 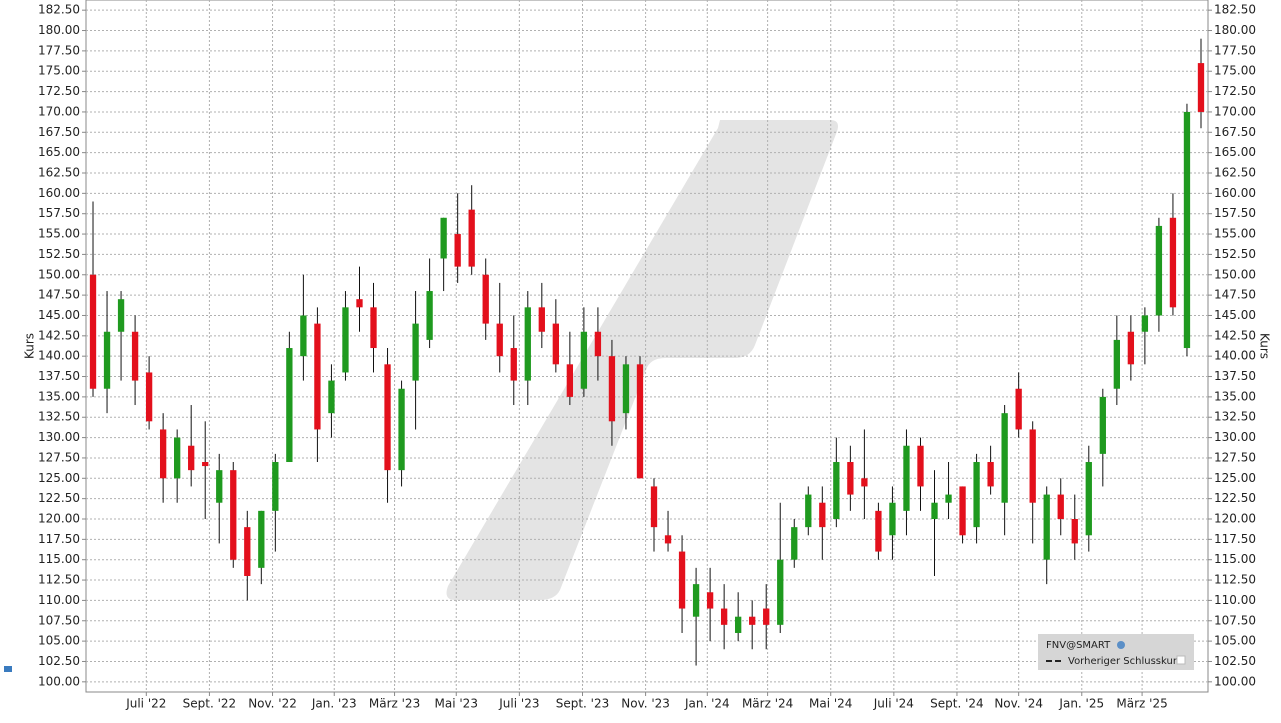 I want to click on y-tick-label: 177.50, so click(x=59, y=50).